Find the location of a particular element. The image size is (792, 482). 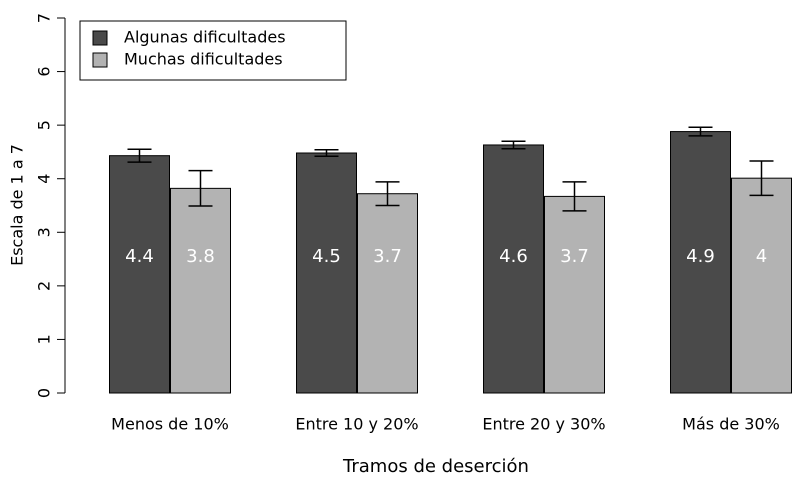

y-tick-label: 0 is located at coordinates (44, 393).